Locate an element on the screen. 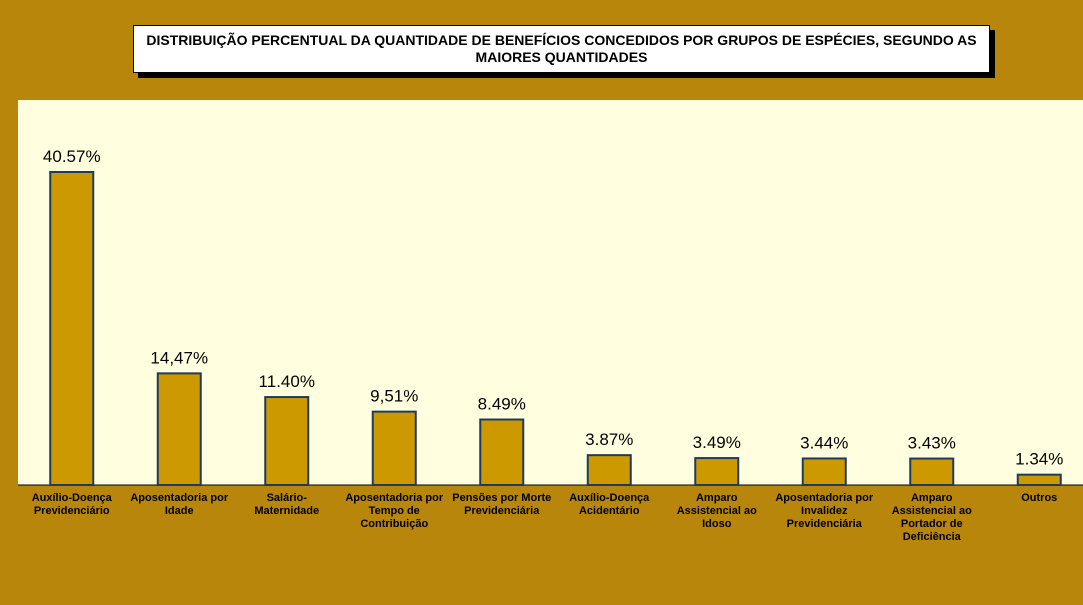 Image resolution: width=1083 pixels, height=605 pixels. data-label: 14,47% is located at coordinates (179, 357).